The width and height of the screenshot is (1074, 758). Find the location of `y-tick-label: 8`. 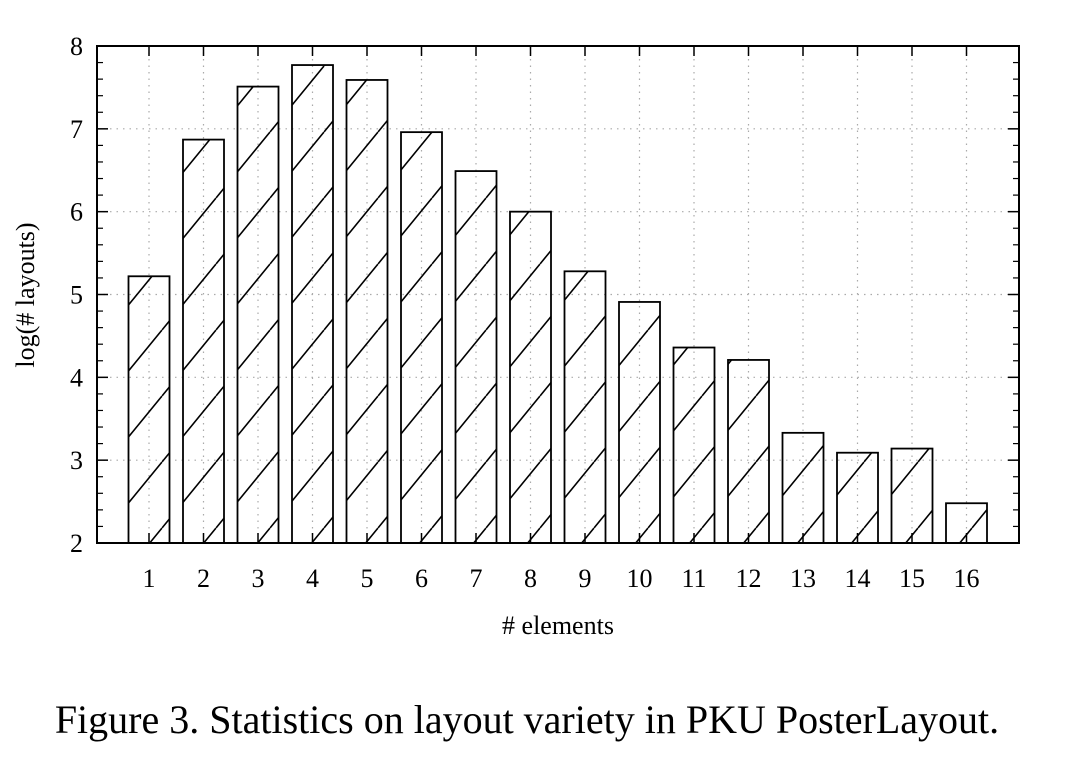

y-tick-label: 8 is located at coordinates (76, 46).